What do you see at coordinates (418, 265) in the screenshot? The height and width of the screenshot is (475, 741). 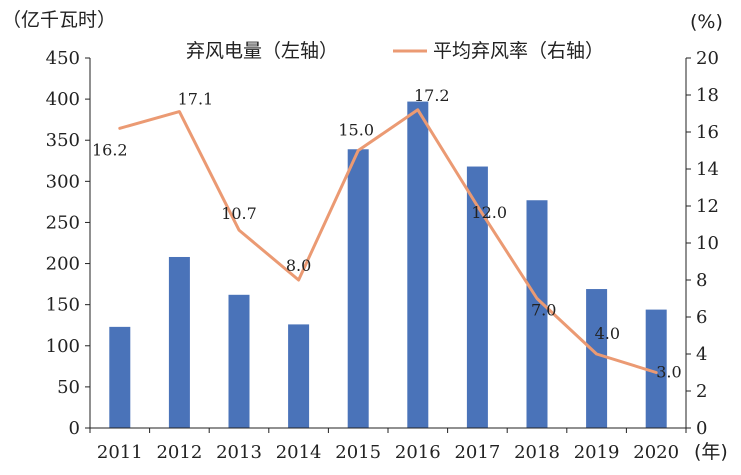 I see `bar-2016` at bounding box center [418, 265].